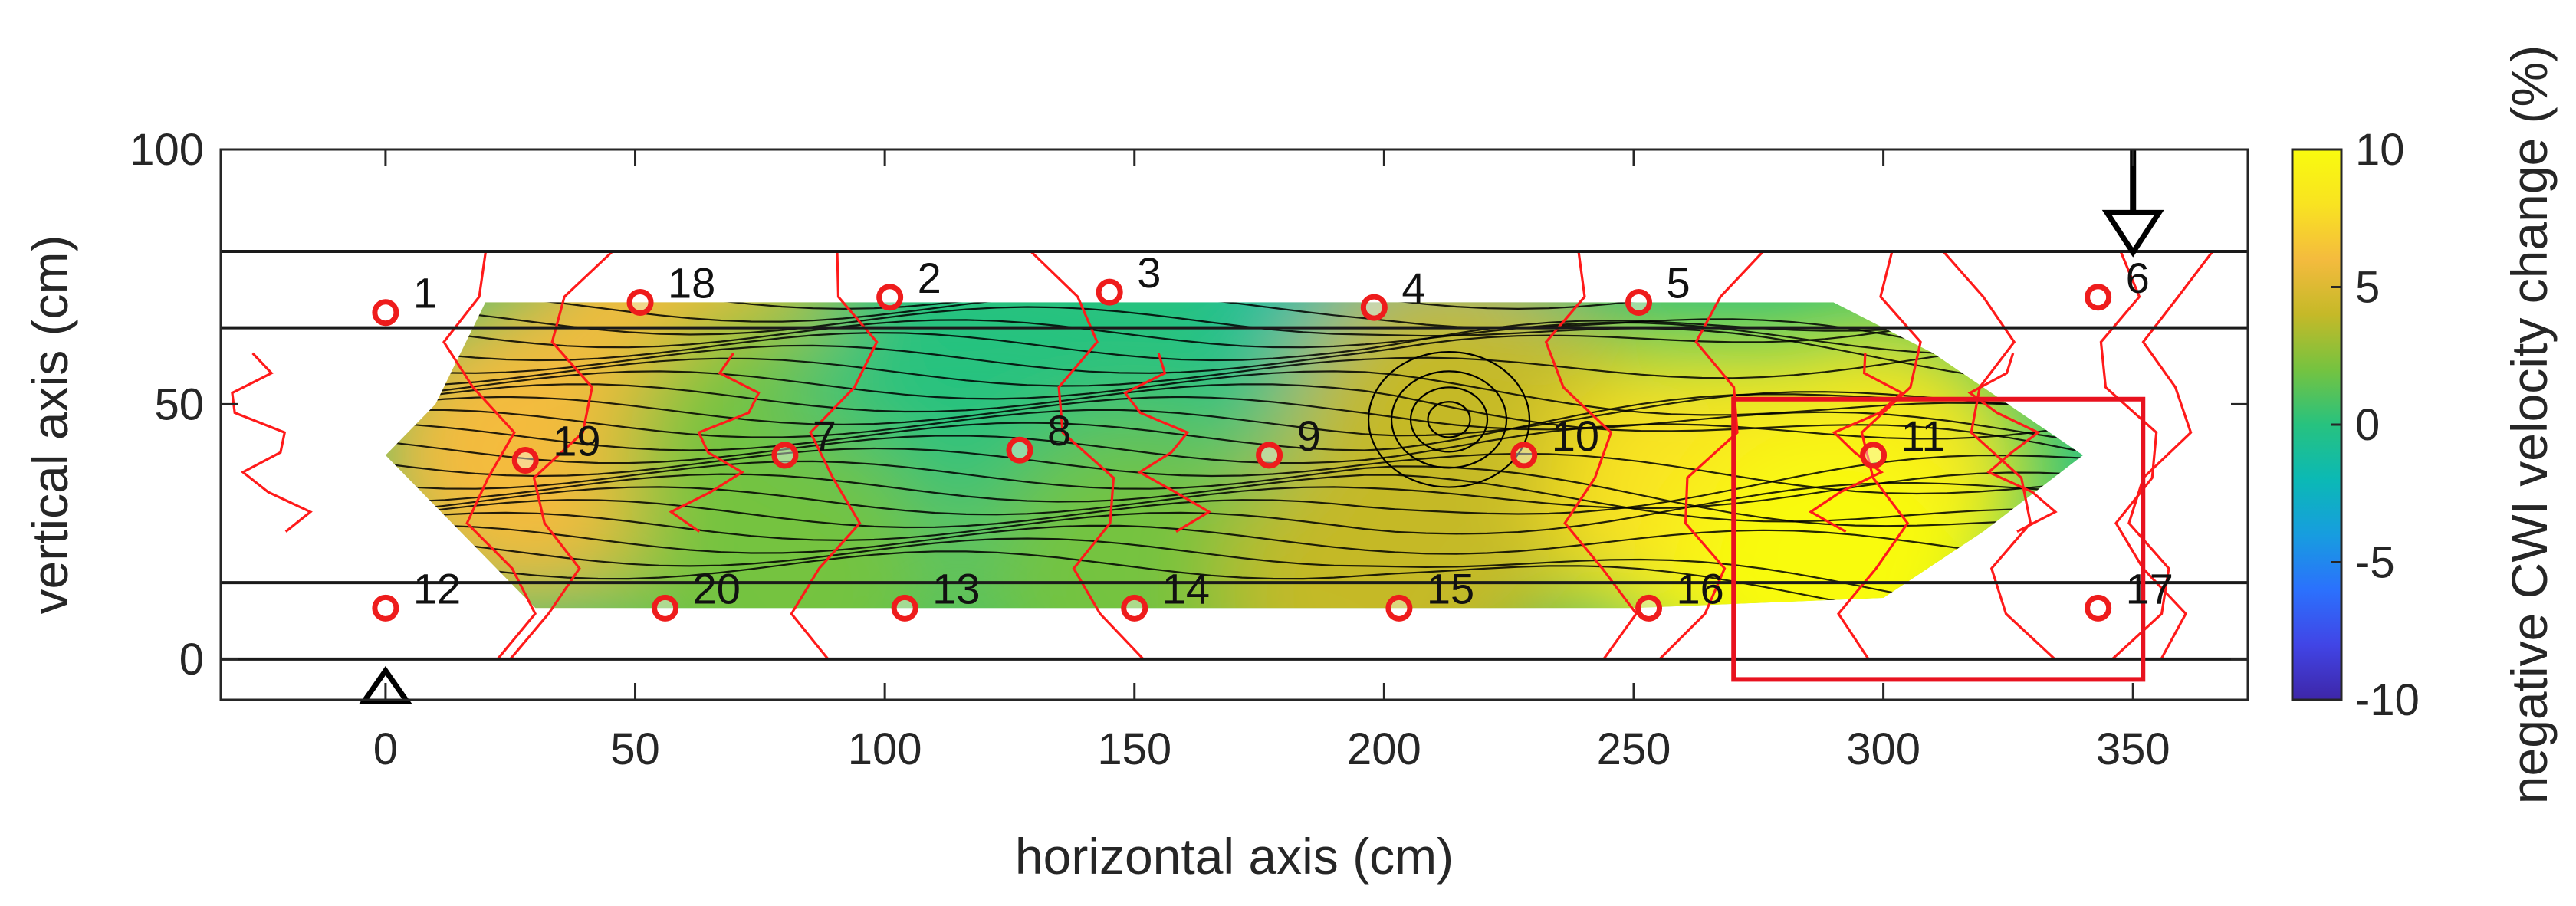  I want to click on colorbar-tick-label: 10, so click(2380, 150).